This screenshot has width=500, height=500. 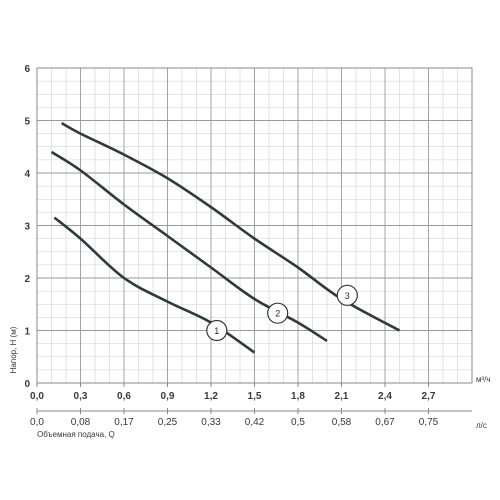 I want to click on x-tick-label: 1,8, so click(x=298, y=396).